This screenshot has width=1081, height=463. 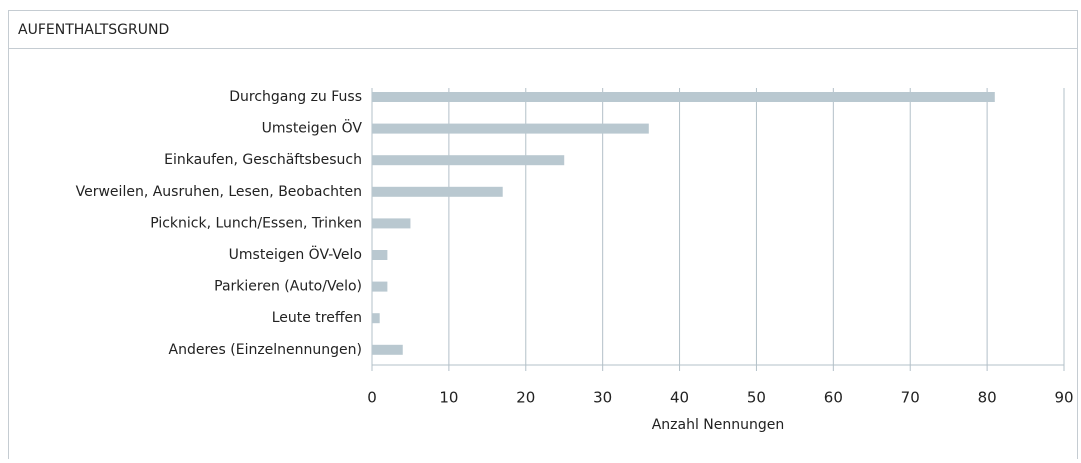 What do you see at coordinates (602, 398) in the screenshot?
I see `x-tick-label: 30` at bounding box center [602, 398].